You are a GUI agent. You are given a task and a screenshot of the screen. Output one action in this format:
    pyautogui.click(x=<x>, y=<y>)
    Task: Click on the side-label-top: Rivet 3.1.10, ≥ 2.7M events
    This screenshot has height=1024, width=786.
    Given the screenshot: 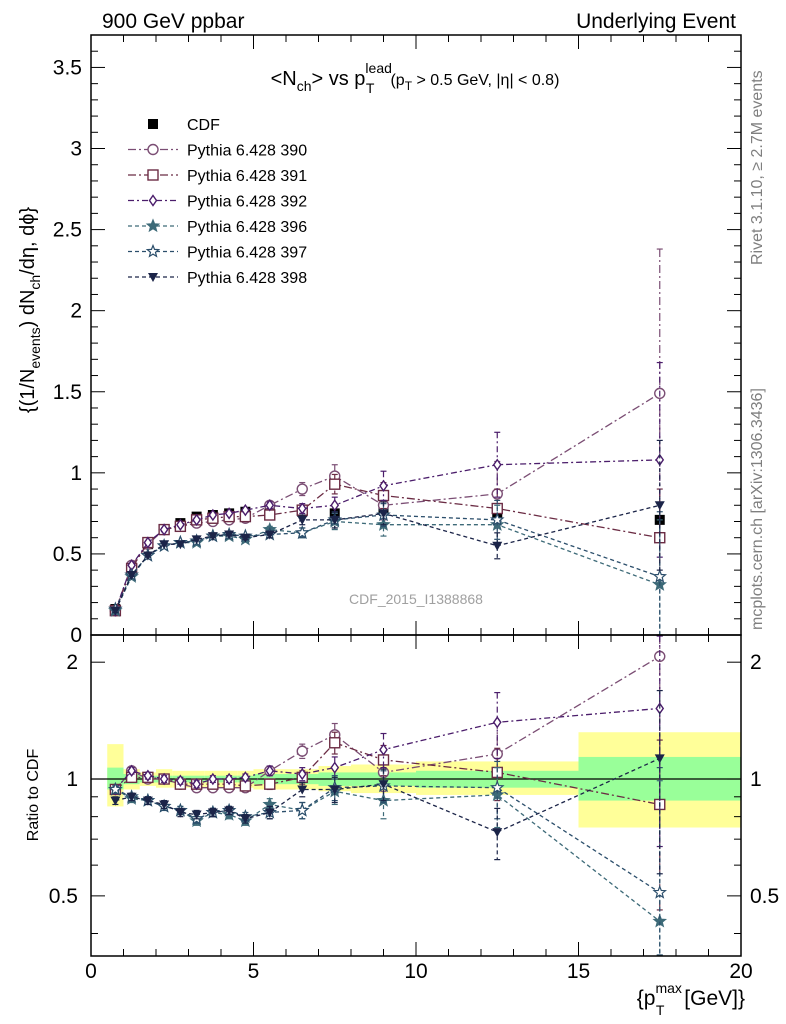 What is the action you would take?
    pyautogui.click(x=757, y=167)
    